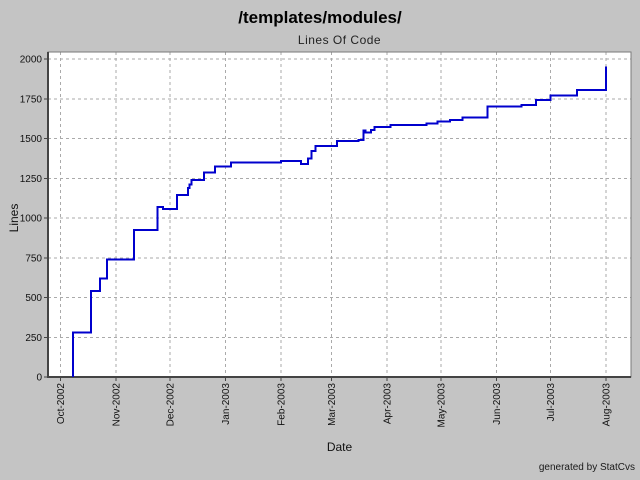 The width and height of the screenshot is (640, 480). I want to click on page-title: /templates/modules/, so click(320, 17).